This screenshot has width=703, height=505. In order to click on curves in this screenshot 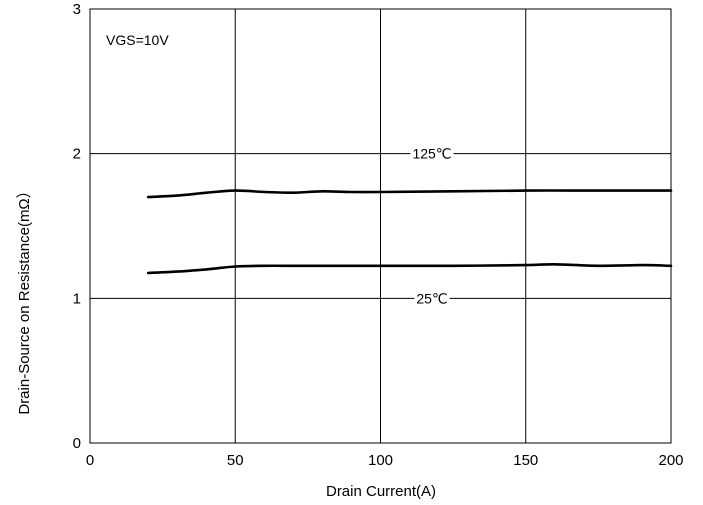, I will do `click(409, 232)`.